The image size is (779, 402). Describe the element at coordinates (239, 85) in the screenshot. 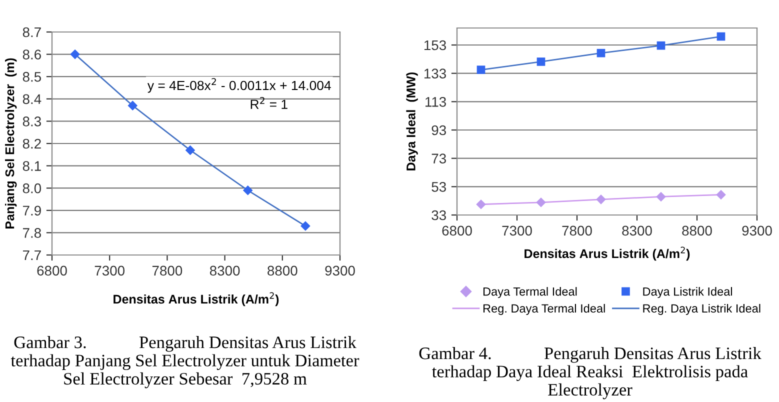

I see `annotation: y = 4E-08x$^{2}$ - 0.0011x + 14.004` at that location.